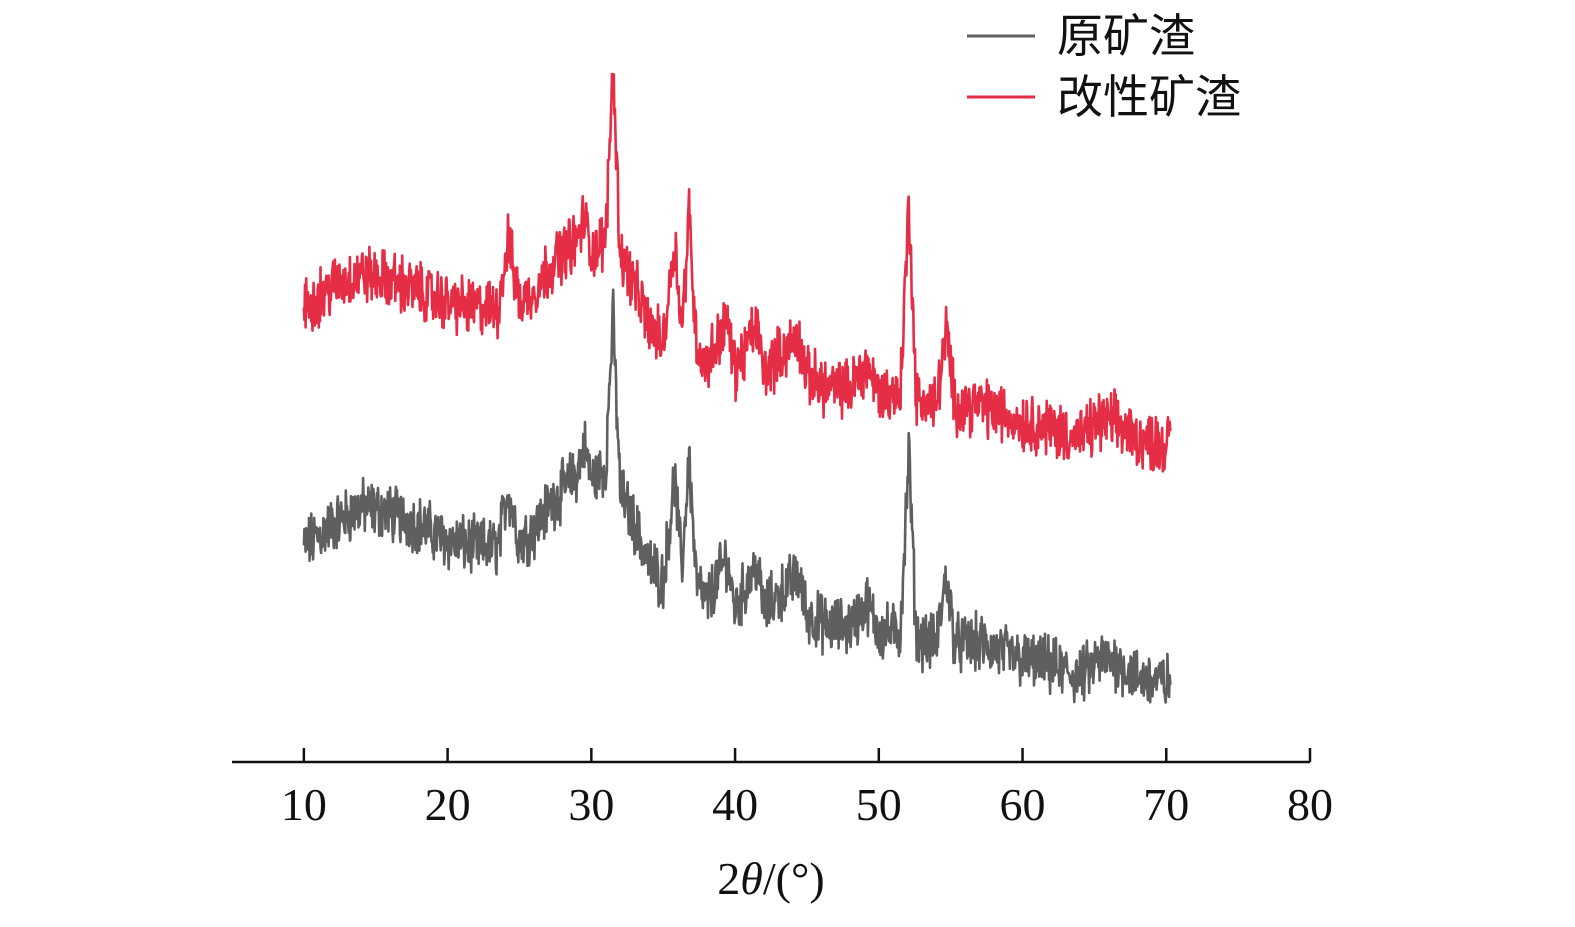 Image resolution: width=1575 pixels, height=927 pixels. I want to click on x-tick-label-80: 80, so click(1310, 804).